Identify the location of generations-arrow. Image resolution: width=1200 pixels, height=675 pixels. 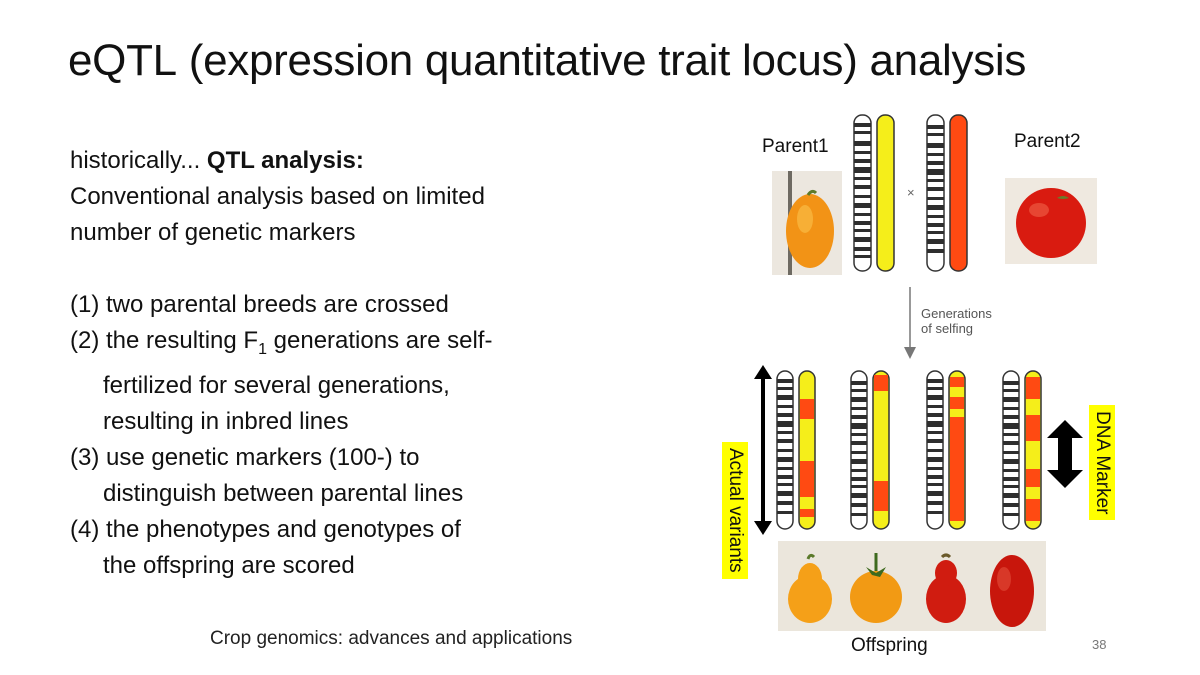
(910, 323).